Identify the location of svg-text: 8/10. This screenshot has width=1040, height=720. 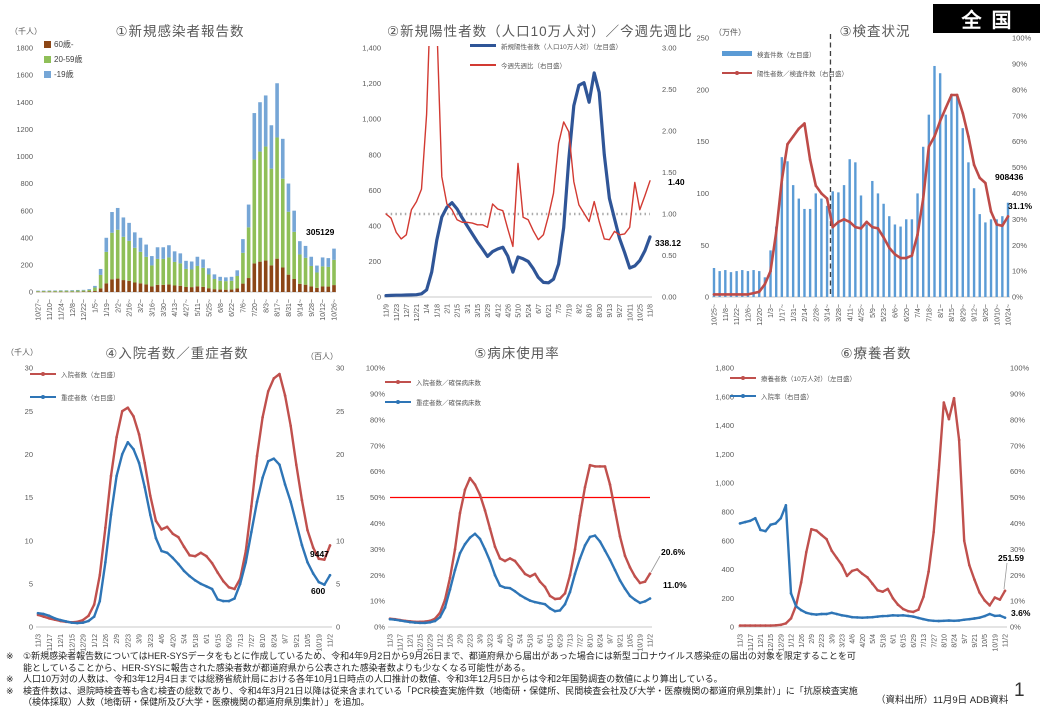
(263, 641).